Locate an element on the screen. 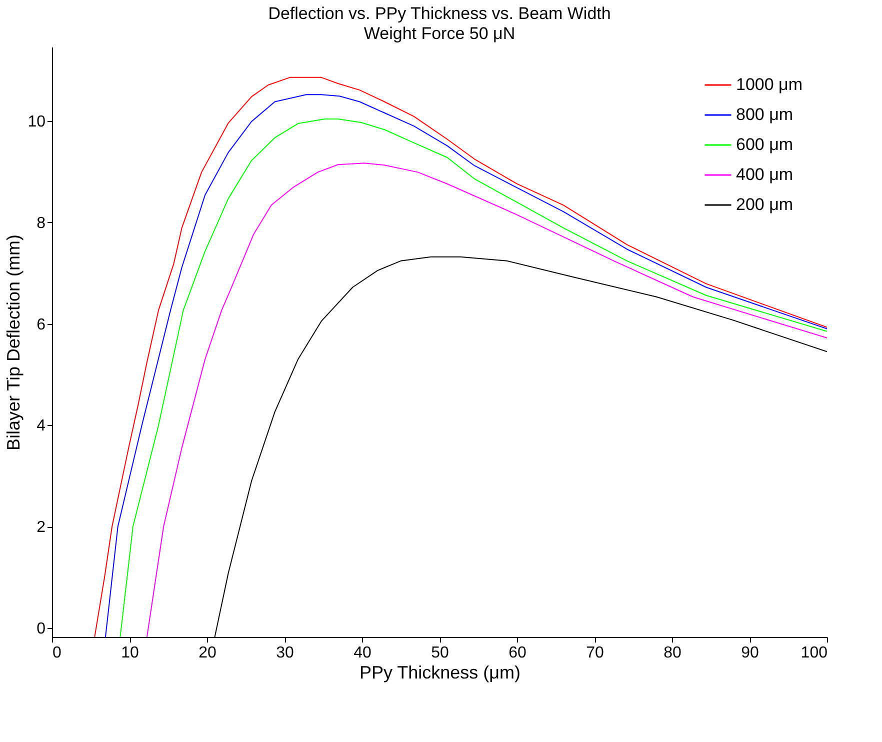 The height and width of the screenshot is (742, 882). y-tick-label: 2 is located at coordinates (41, 527).